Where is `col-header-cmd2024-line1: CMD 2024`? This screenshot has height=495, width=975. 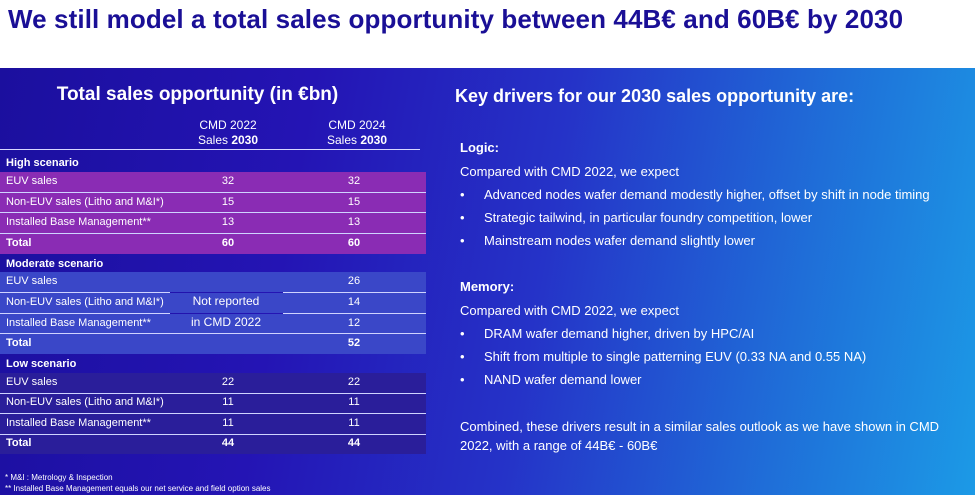 col-header-cmd2024-line1: CMD 2024 is located at coordinates (357, 125).